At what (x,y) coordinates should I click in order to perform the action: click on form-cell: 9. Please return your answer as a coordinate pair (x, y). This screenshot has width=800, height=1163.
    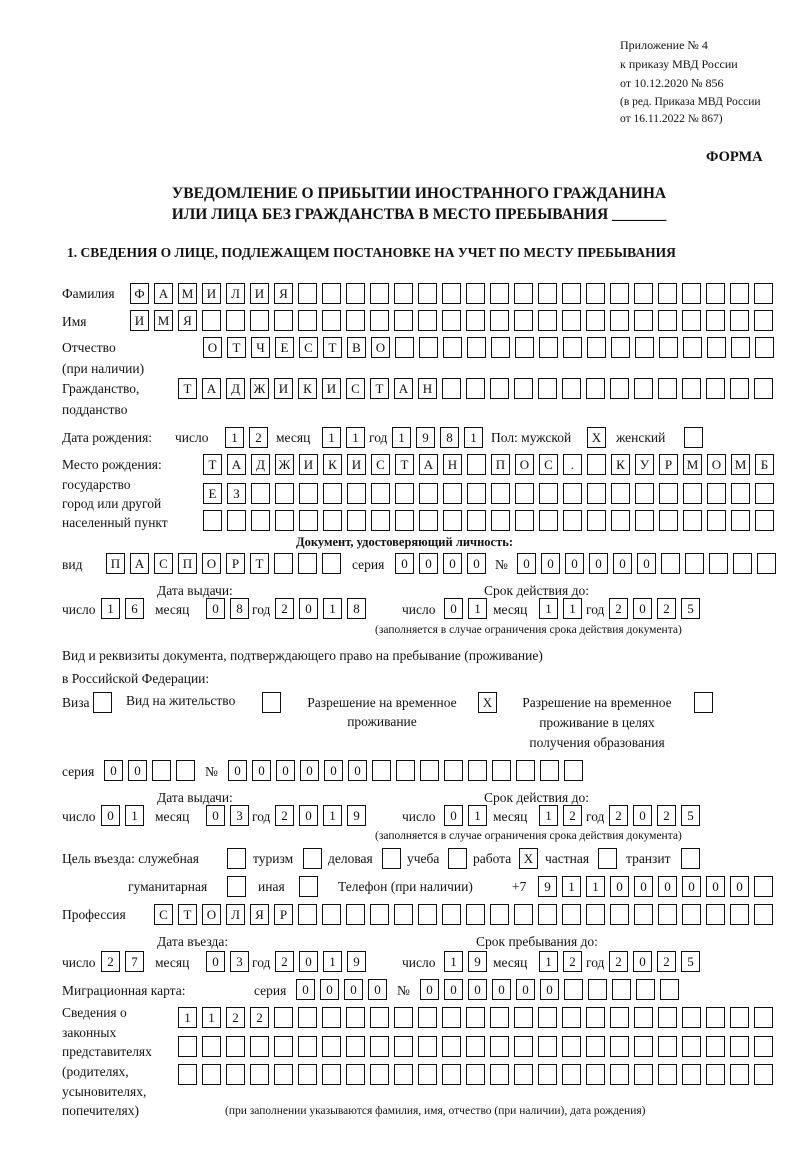
    Looking at the image, I should click on (547, 886).